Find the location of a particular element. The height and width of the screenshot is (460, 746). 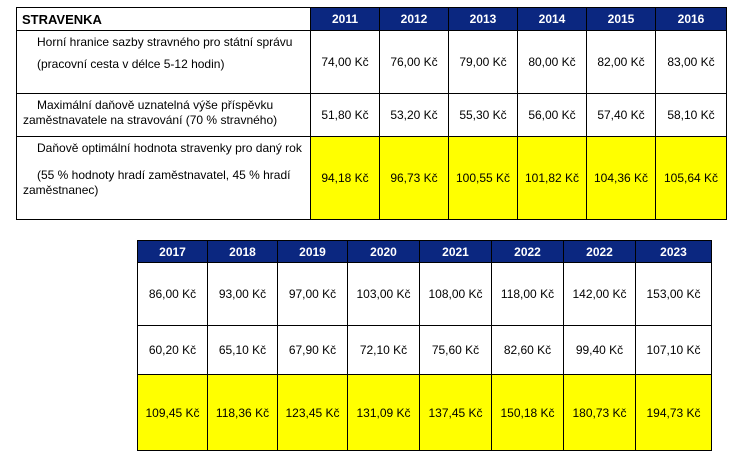

value-cell: 56,00 Kč is located at coordinates (552, 115).